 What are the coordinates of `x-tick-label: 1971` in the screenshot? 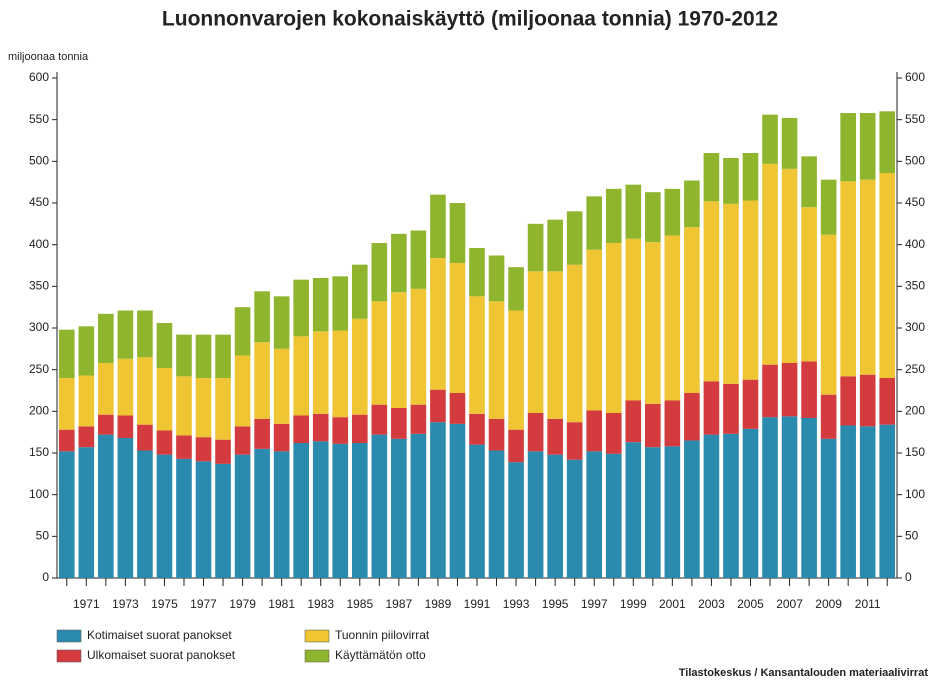 It's located at (86, 604).